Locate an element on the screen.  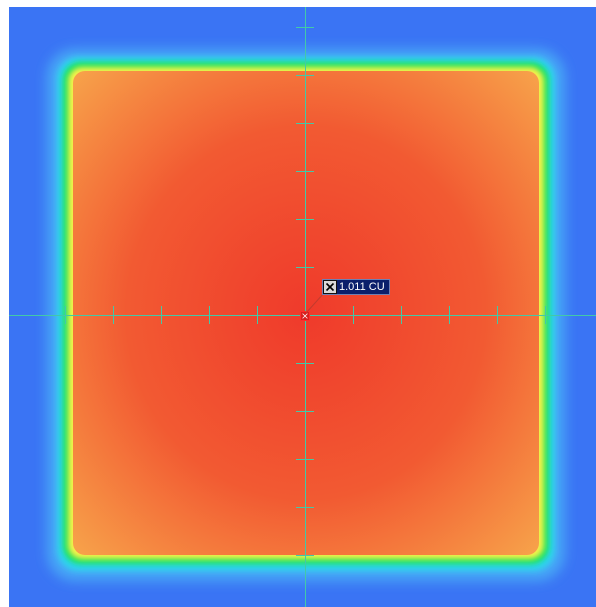
readout-label: 1.011 CU is located at coordinates (356, 287).